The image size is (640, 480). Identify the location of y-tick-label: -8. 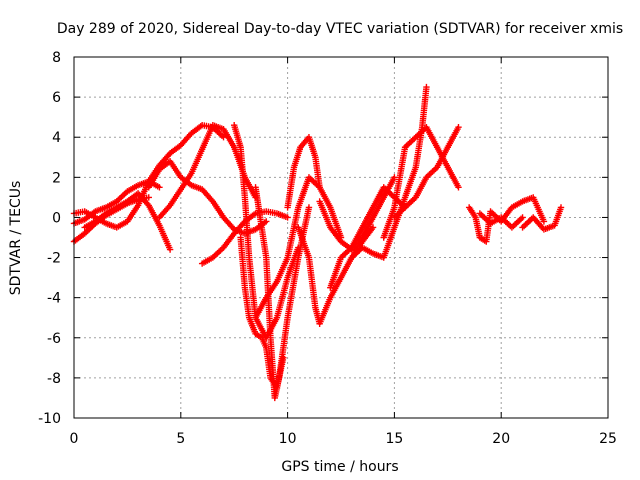
(54, 379).